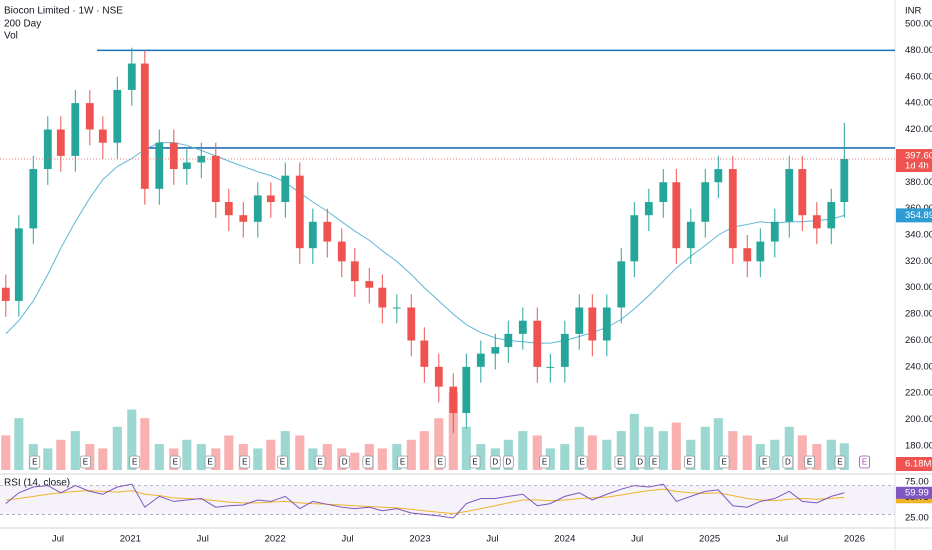 Image resolution: width=932 pixels, height=550 pixels. I want to click on x-tick-label: 2021, so click(130, 539).